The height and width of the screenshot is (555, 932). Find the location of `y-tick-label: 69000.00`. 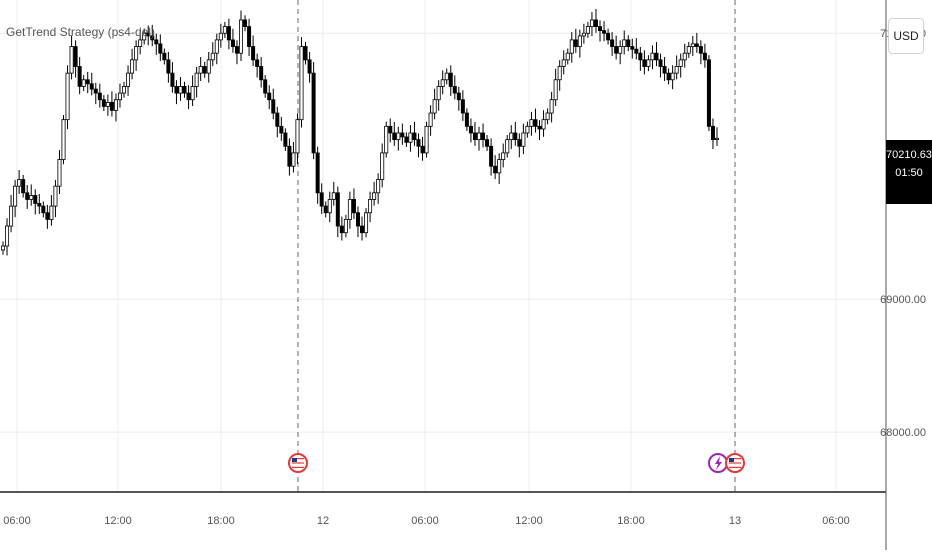

y-tick-label: 69000.00 is located at coordinates (903, 300).